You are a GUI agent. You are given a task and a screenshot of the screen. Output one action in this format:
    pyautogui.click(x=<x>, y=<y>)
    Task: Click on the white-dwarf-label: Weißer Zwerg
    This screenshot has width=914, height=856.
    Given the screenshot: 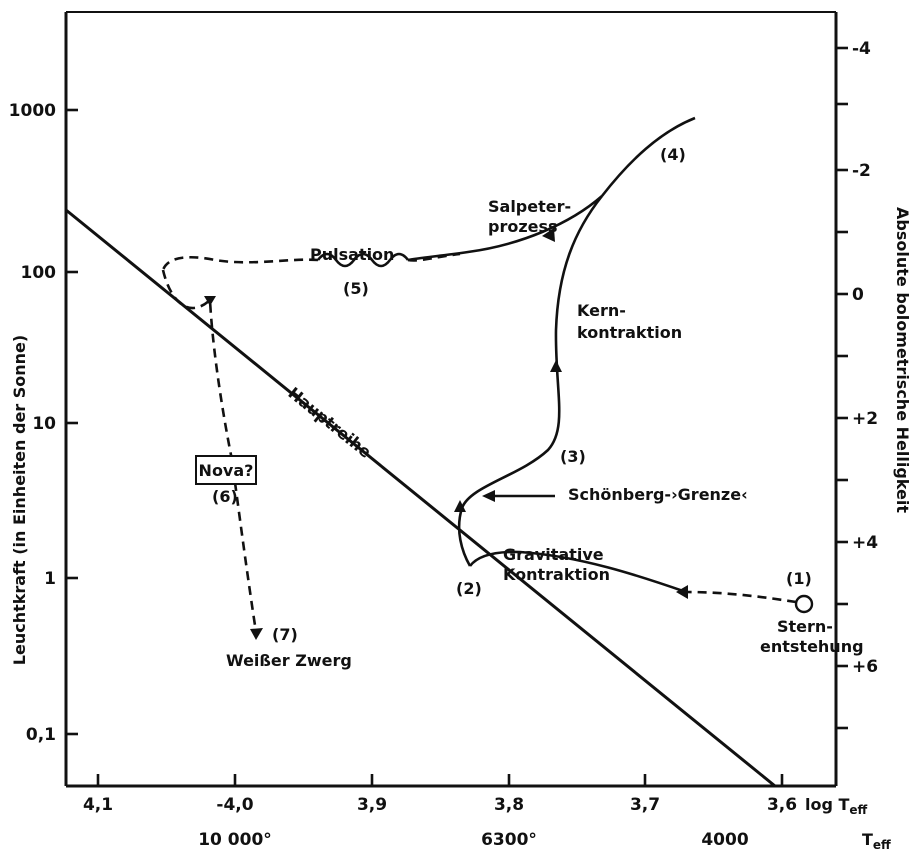 What is the action you would take?
    pyautogui.click(x=289, y=660)
    